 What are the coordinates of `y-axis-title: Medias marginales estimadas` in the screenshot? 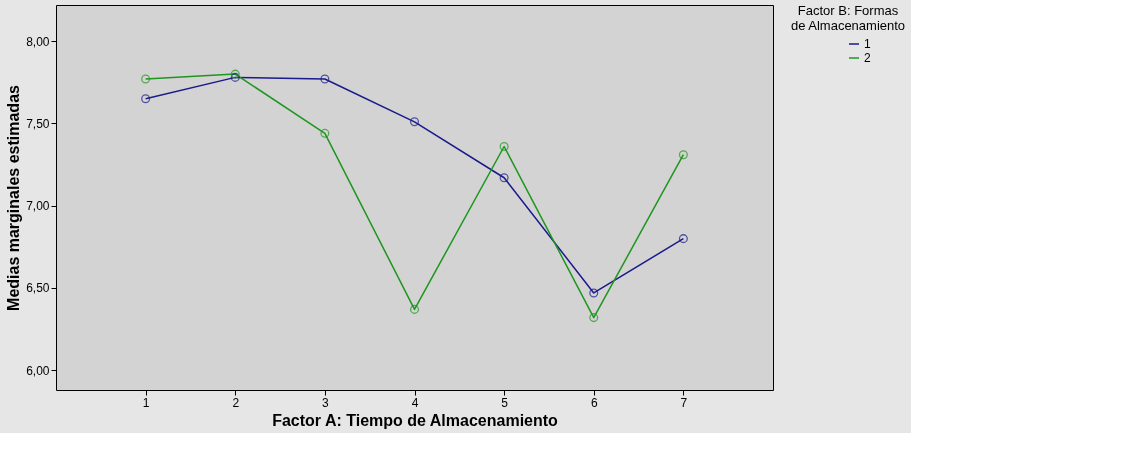 It's located at (14, 197).